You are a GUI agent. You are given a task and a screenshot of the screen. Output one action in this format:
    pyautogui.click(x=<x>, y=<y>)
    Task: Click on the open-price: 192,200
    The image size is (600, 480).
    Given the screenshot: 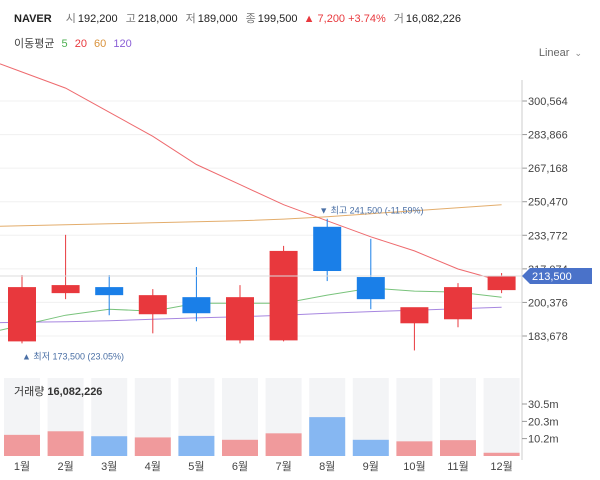 What is the action you would take?
    pyautogui.click(x=97, y=19)
    